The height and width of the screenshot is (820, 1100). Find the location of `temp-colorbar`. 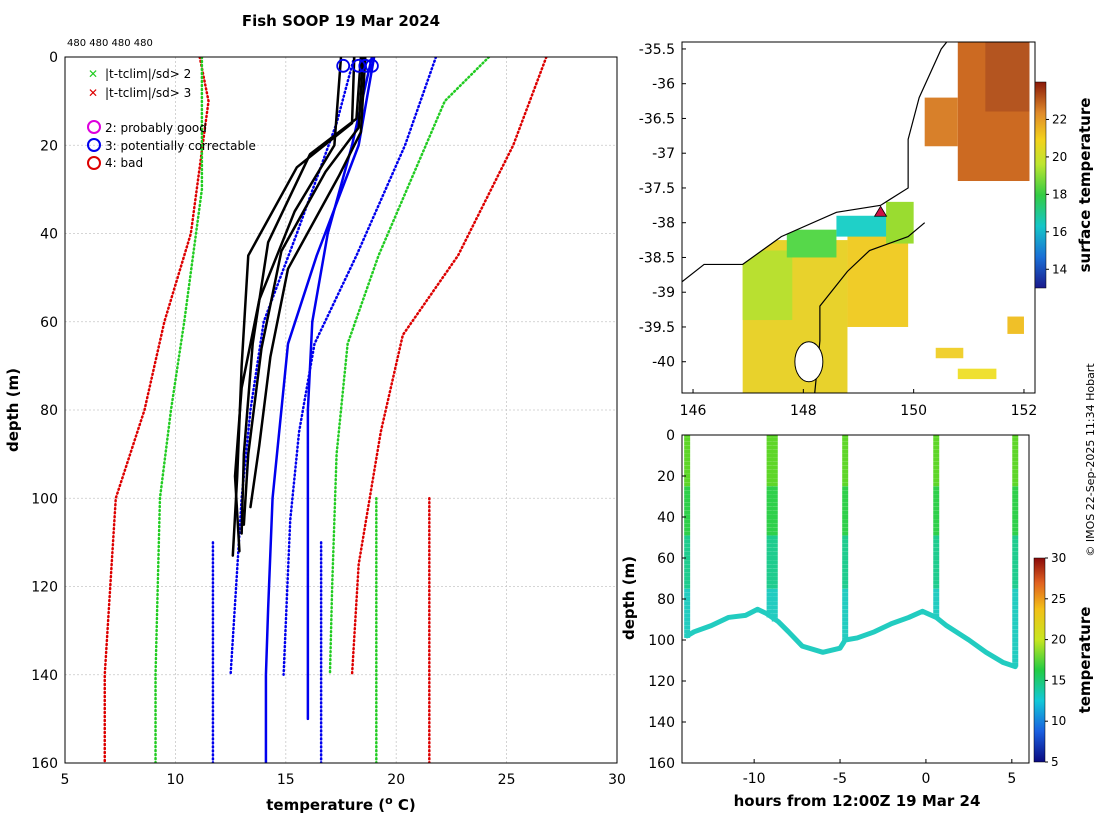

temp-colorbar is located at coordinates (1039, 660).